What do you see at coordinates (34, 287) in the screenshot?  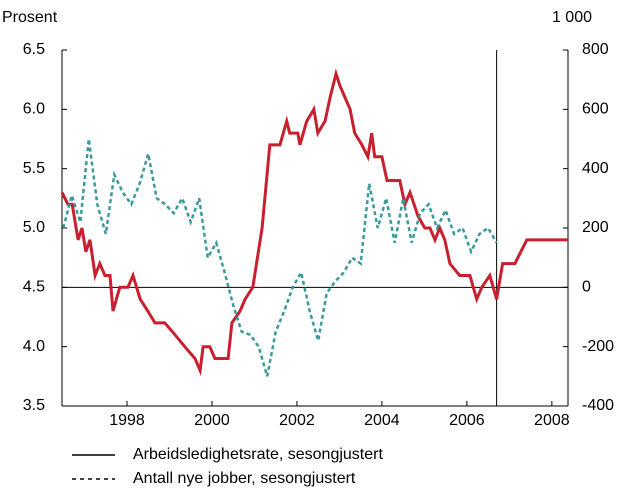 I see `y-tick-label: 4.5` at bounding box center [34, 287].